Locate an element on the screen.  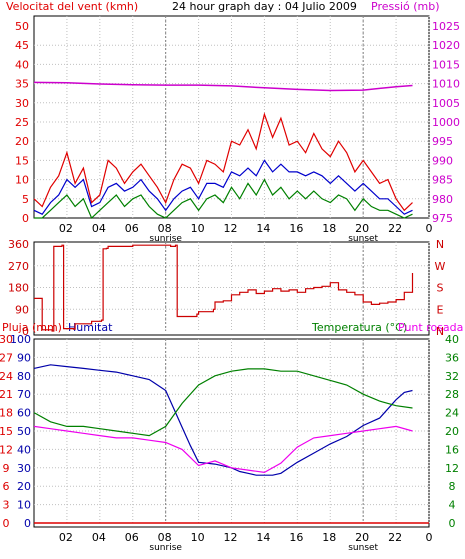
wind-hour-tick: 18 is located at coordinates (329, 228).